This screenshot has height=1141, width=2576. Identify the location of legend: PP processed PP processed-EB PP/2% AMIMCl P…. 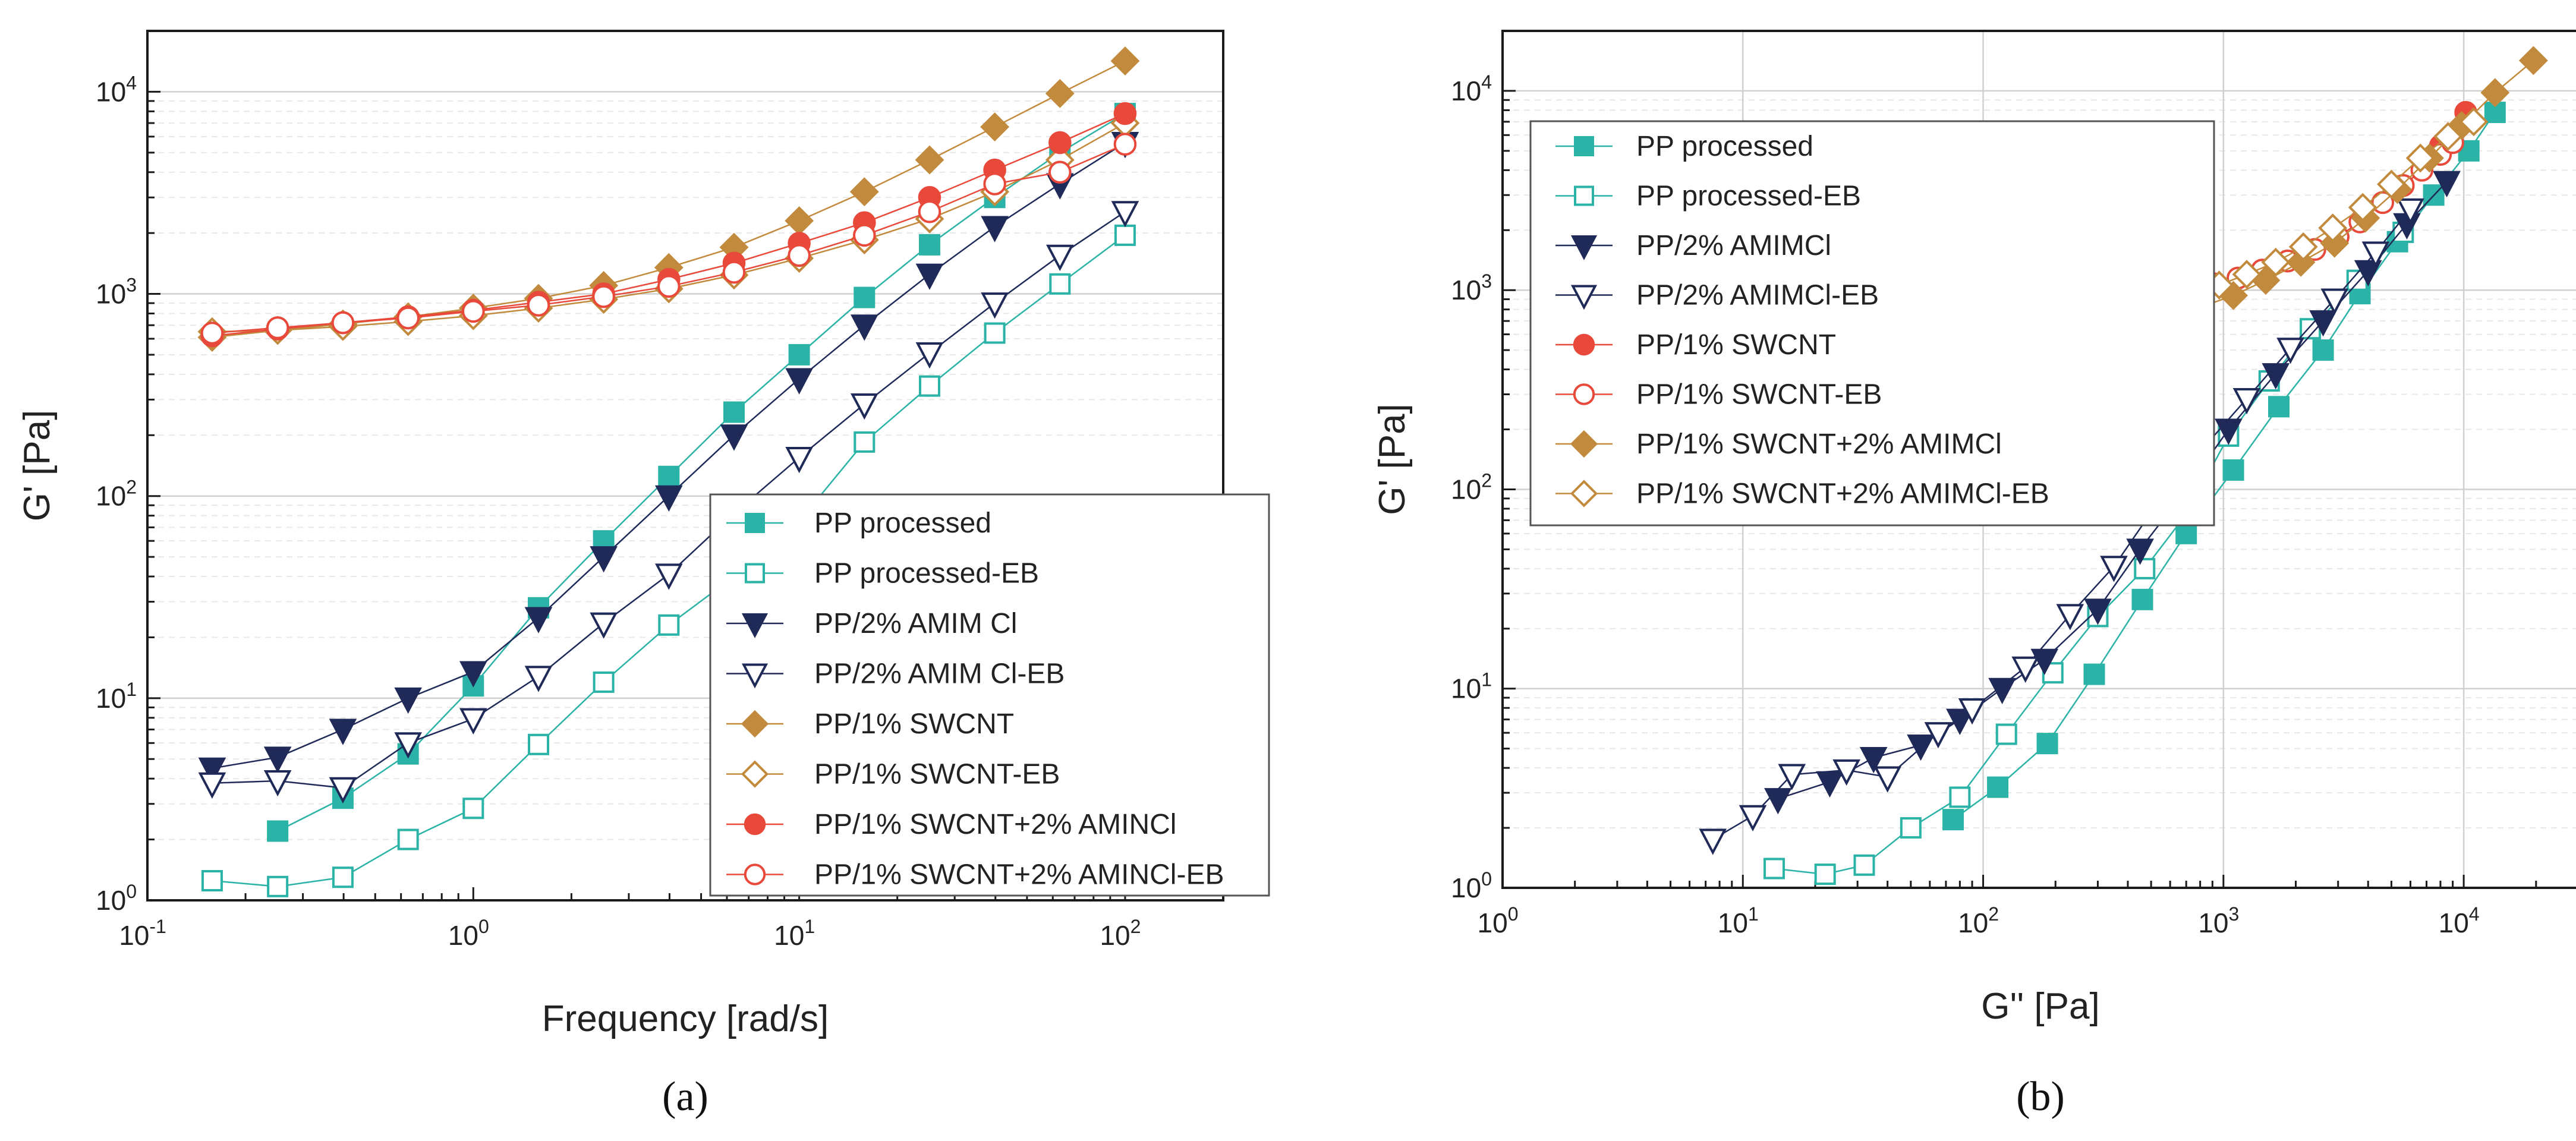
(1872, 323).